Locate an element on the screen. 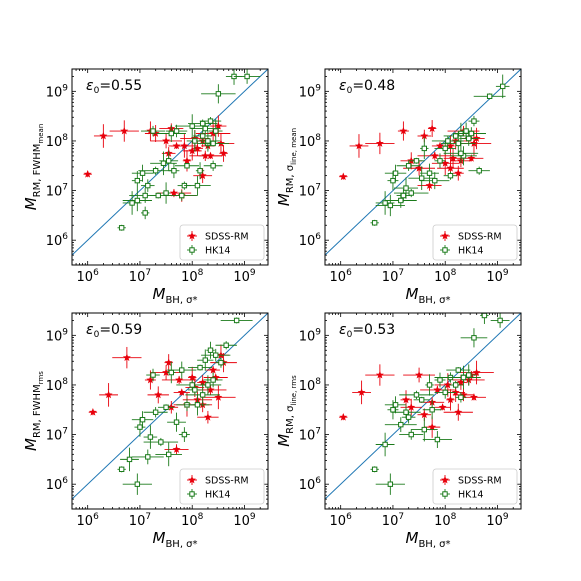 The image size is (581, 581). one-to-one-line is located at coordinates (423, 406).